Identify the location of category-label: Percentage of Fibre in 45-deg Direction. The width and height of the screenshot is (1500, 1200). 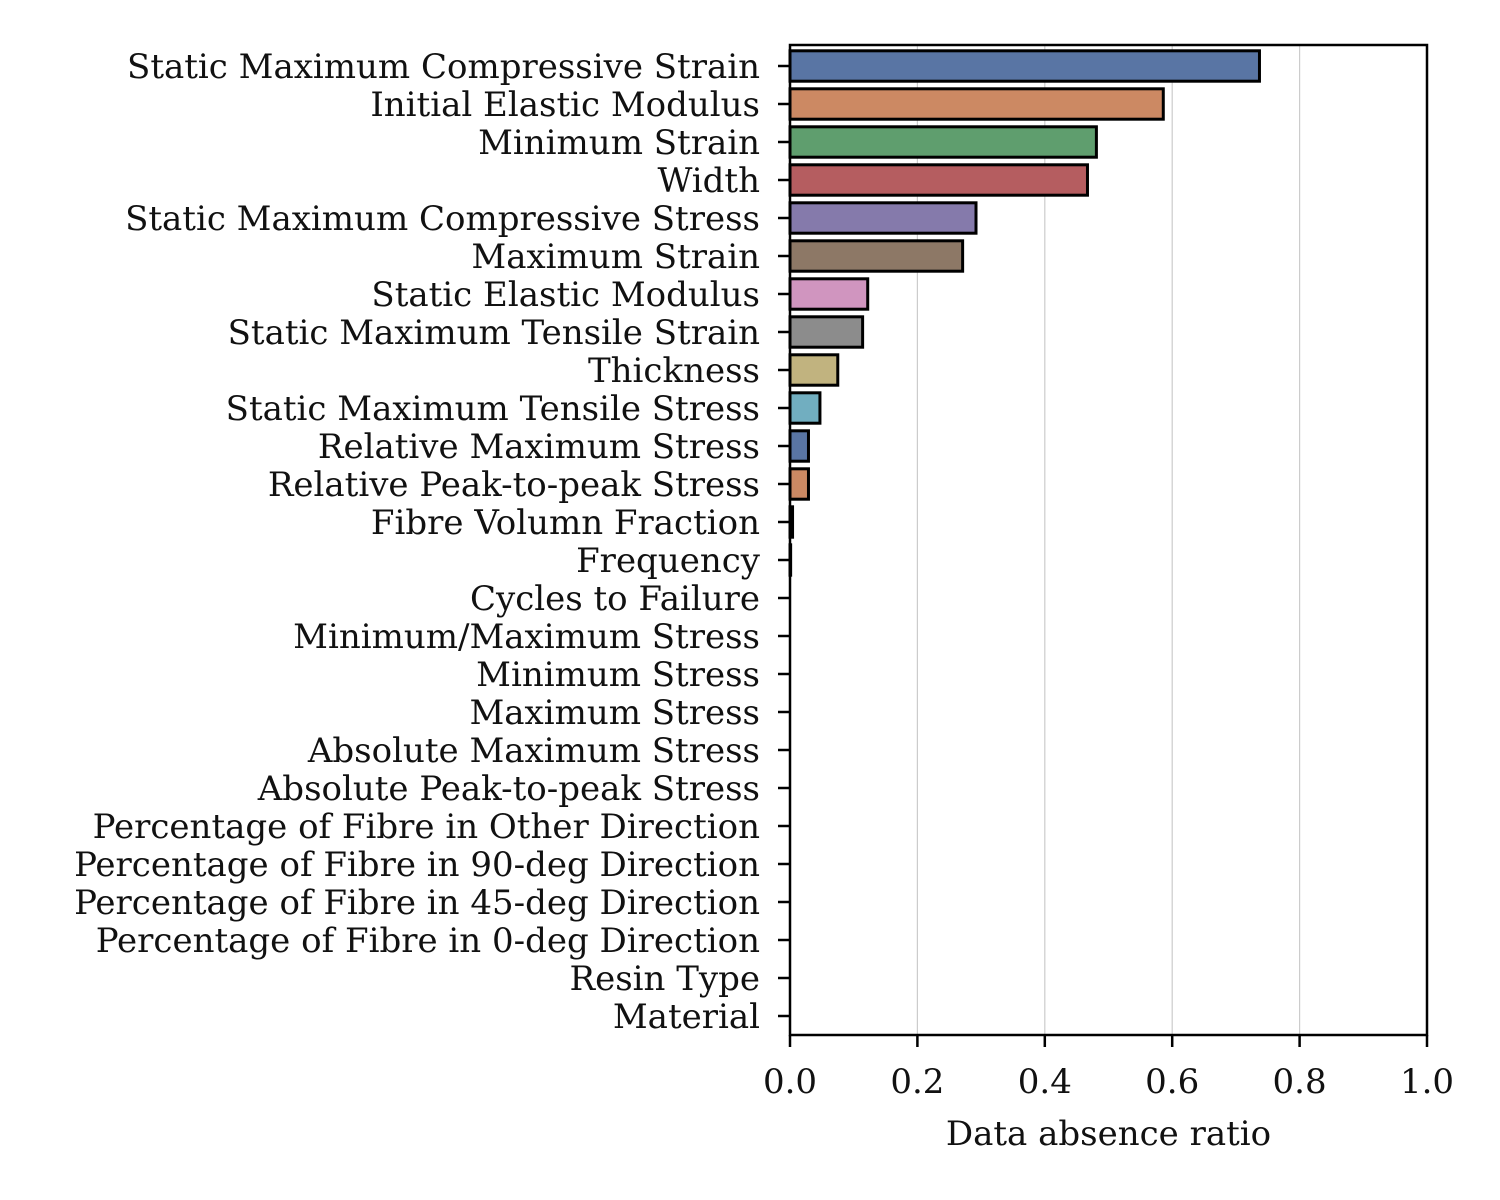
(417, 903).